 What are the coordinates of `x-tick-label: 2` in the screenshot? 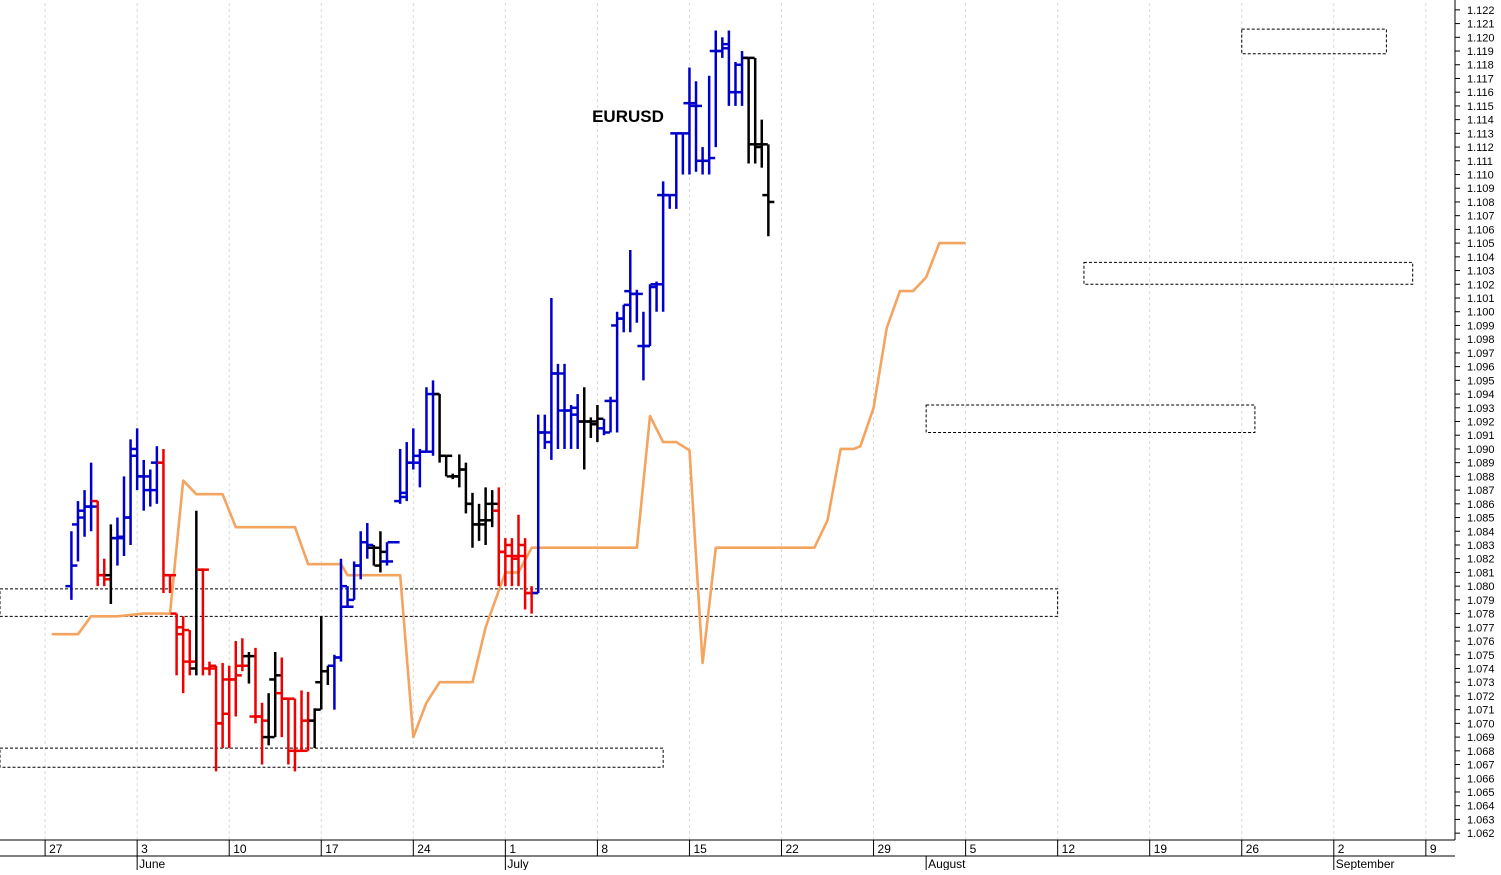 It's located at (1341, 849).